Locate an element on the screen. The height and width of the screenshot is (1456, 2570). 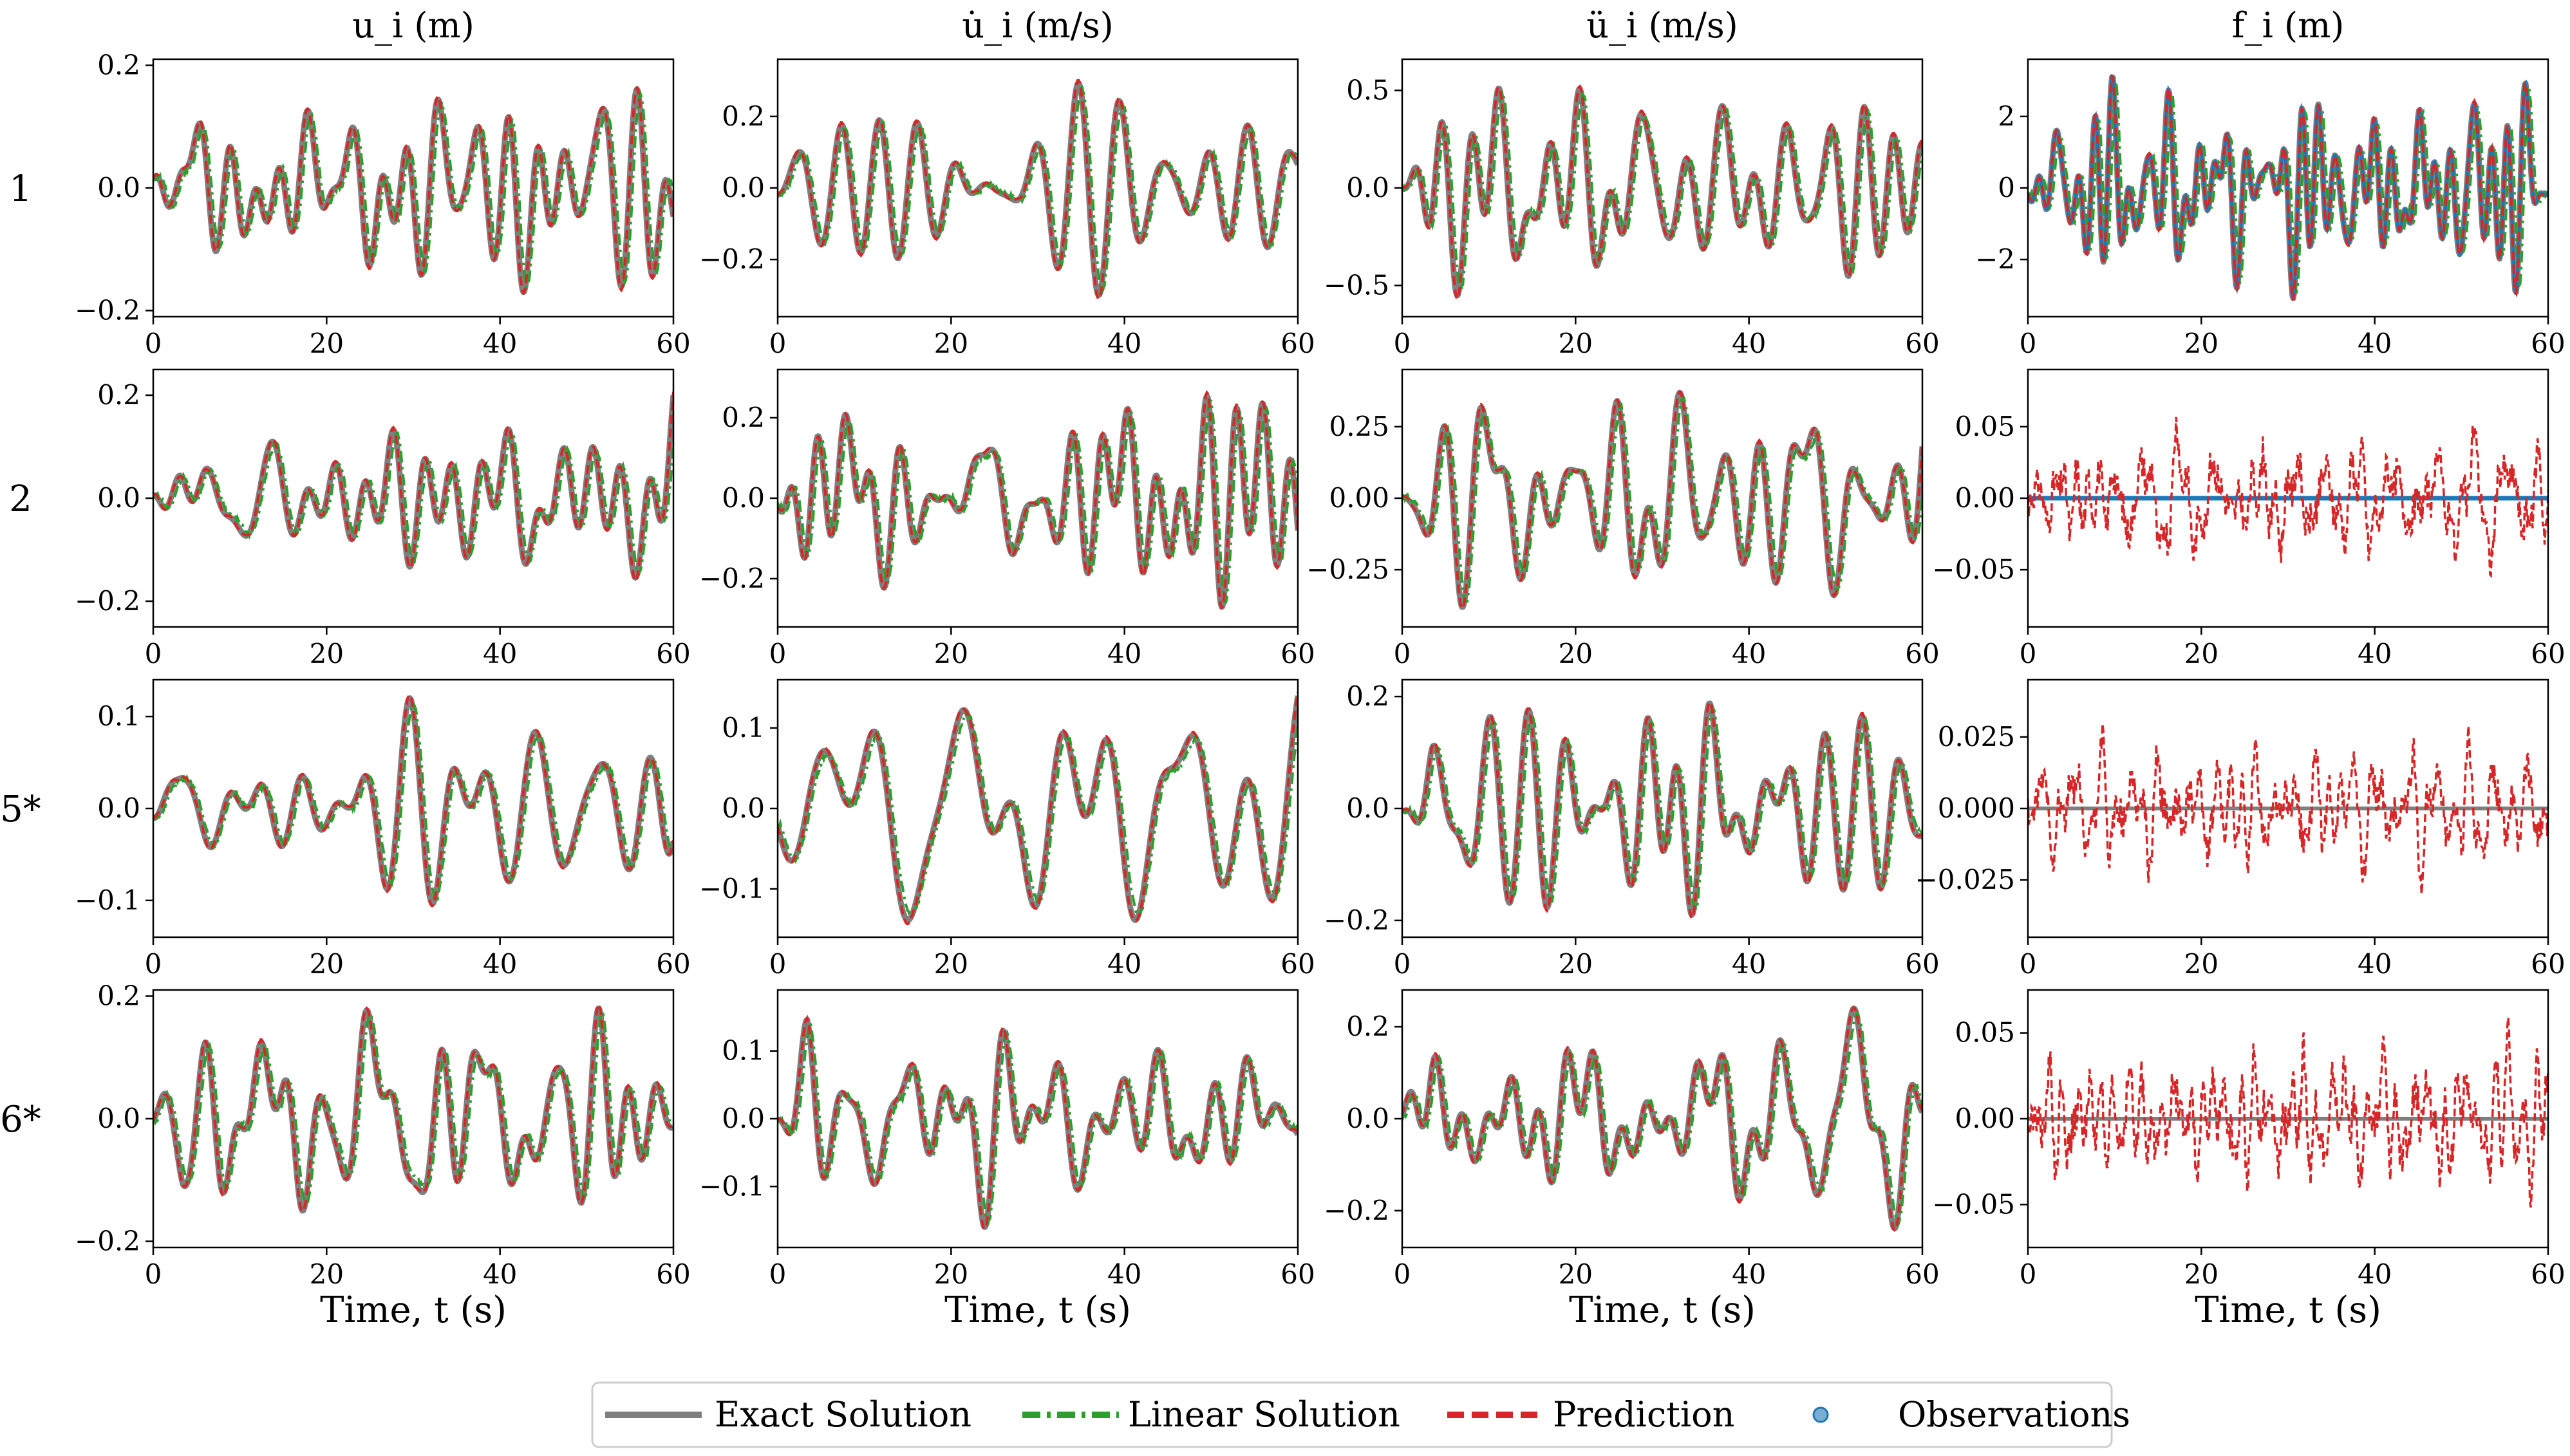
column-title: f_i (m) is located at coordinates (2288, 25).